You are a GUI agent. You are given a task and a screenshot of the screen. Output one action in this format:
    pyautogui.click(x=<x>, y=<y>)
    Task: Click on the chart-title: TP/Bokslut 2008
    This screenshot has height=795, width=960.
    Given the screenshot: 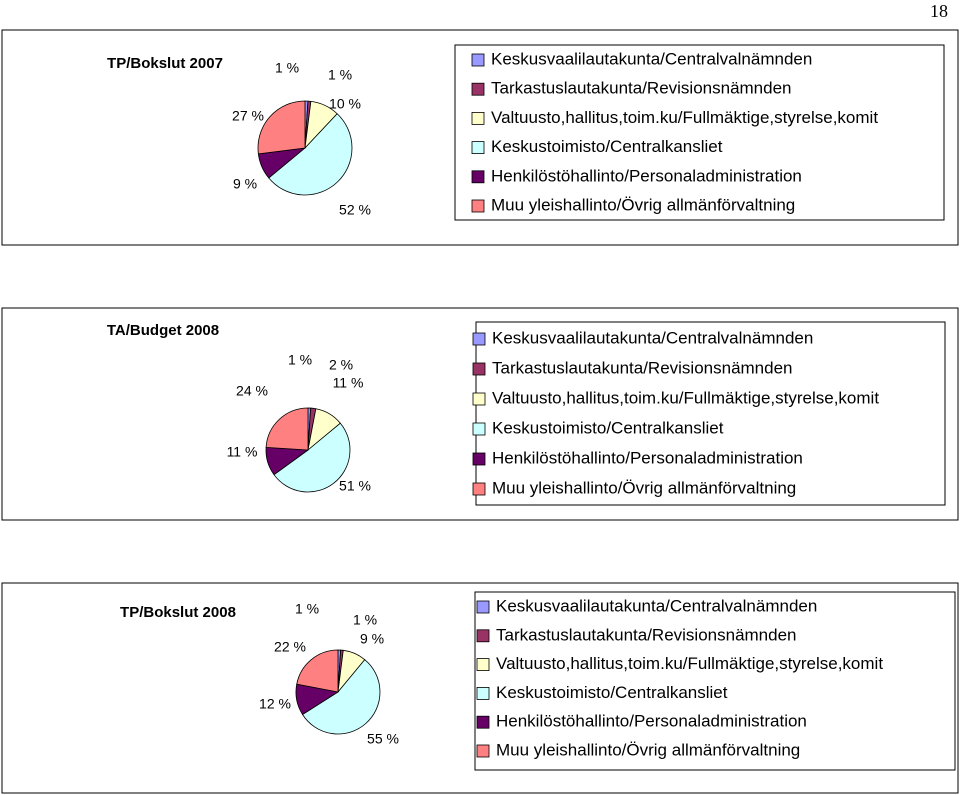 What is the action you would take?
    pyautogui.click(x=178, y=612)
    